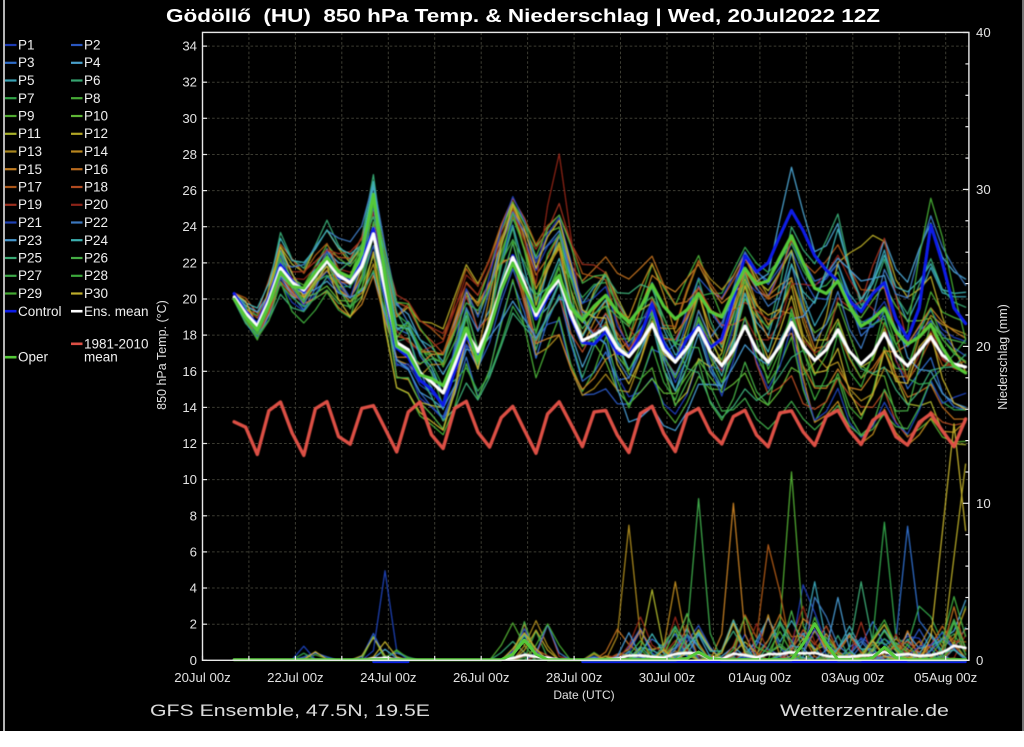 The width and height of the screenshot is (1024, 747). I want to click on svg-text: 24Jul 00z, so click(388, 677).